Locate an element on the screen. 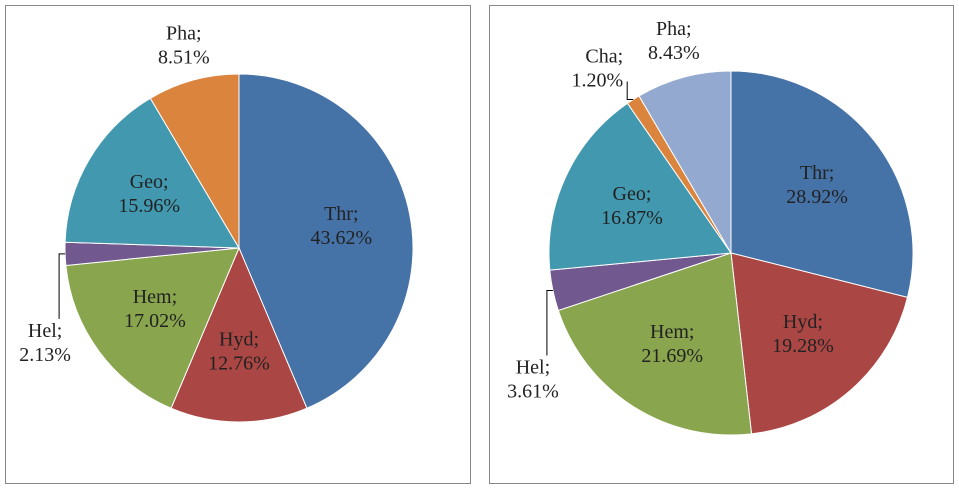  data-label: Hel; 3.61% is located at coordinates (533, 379).